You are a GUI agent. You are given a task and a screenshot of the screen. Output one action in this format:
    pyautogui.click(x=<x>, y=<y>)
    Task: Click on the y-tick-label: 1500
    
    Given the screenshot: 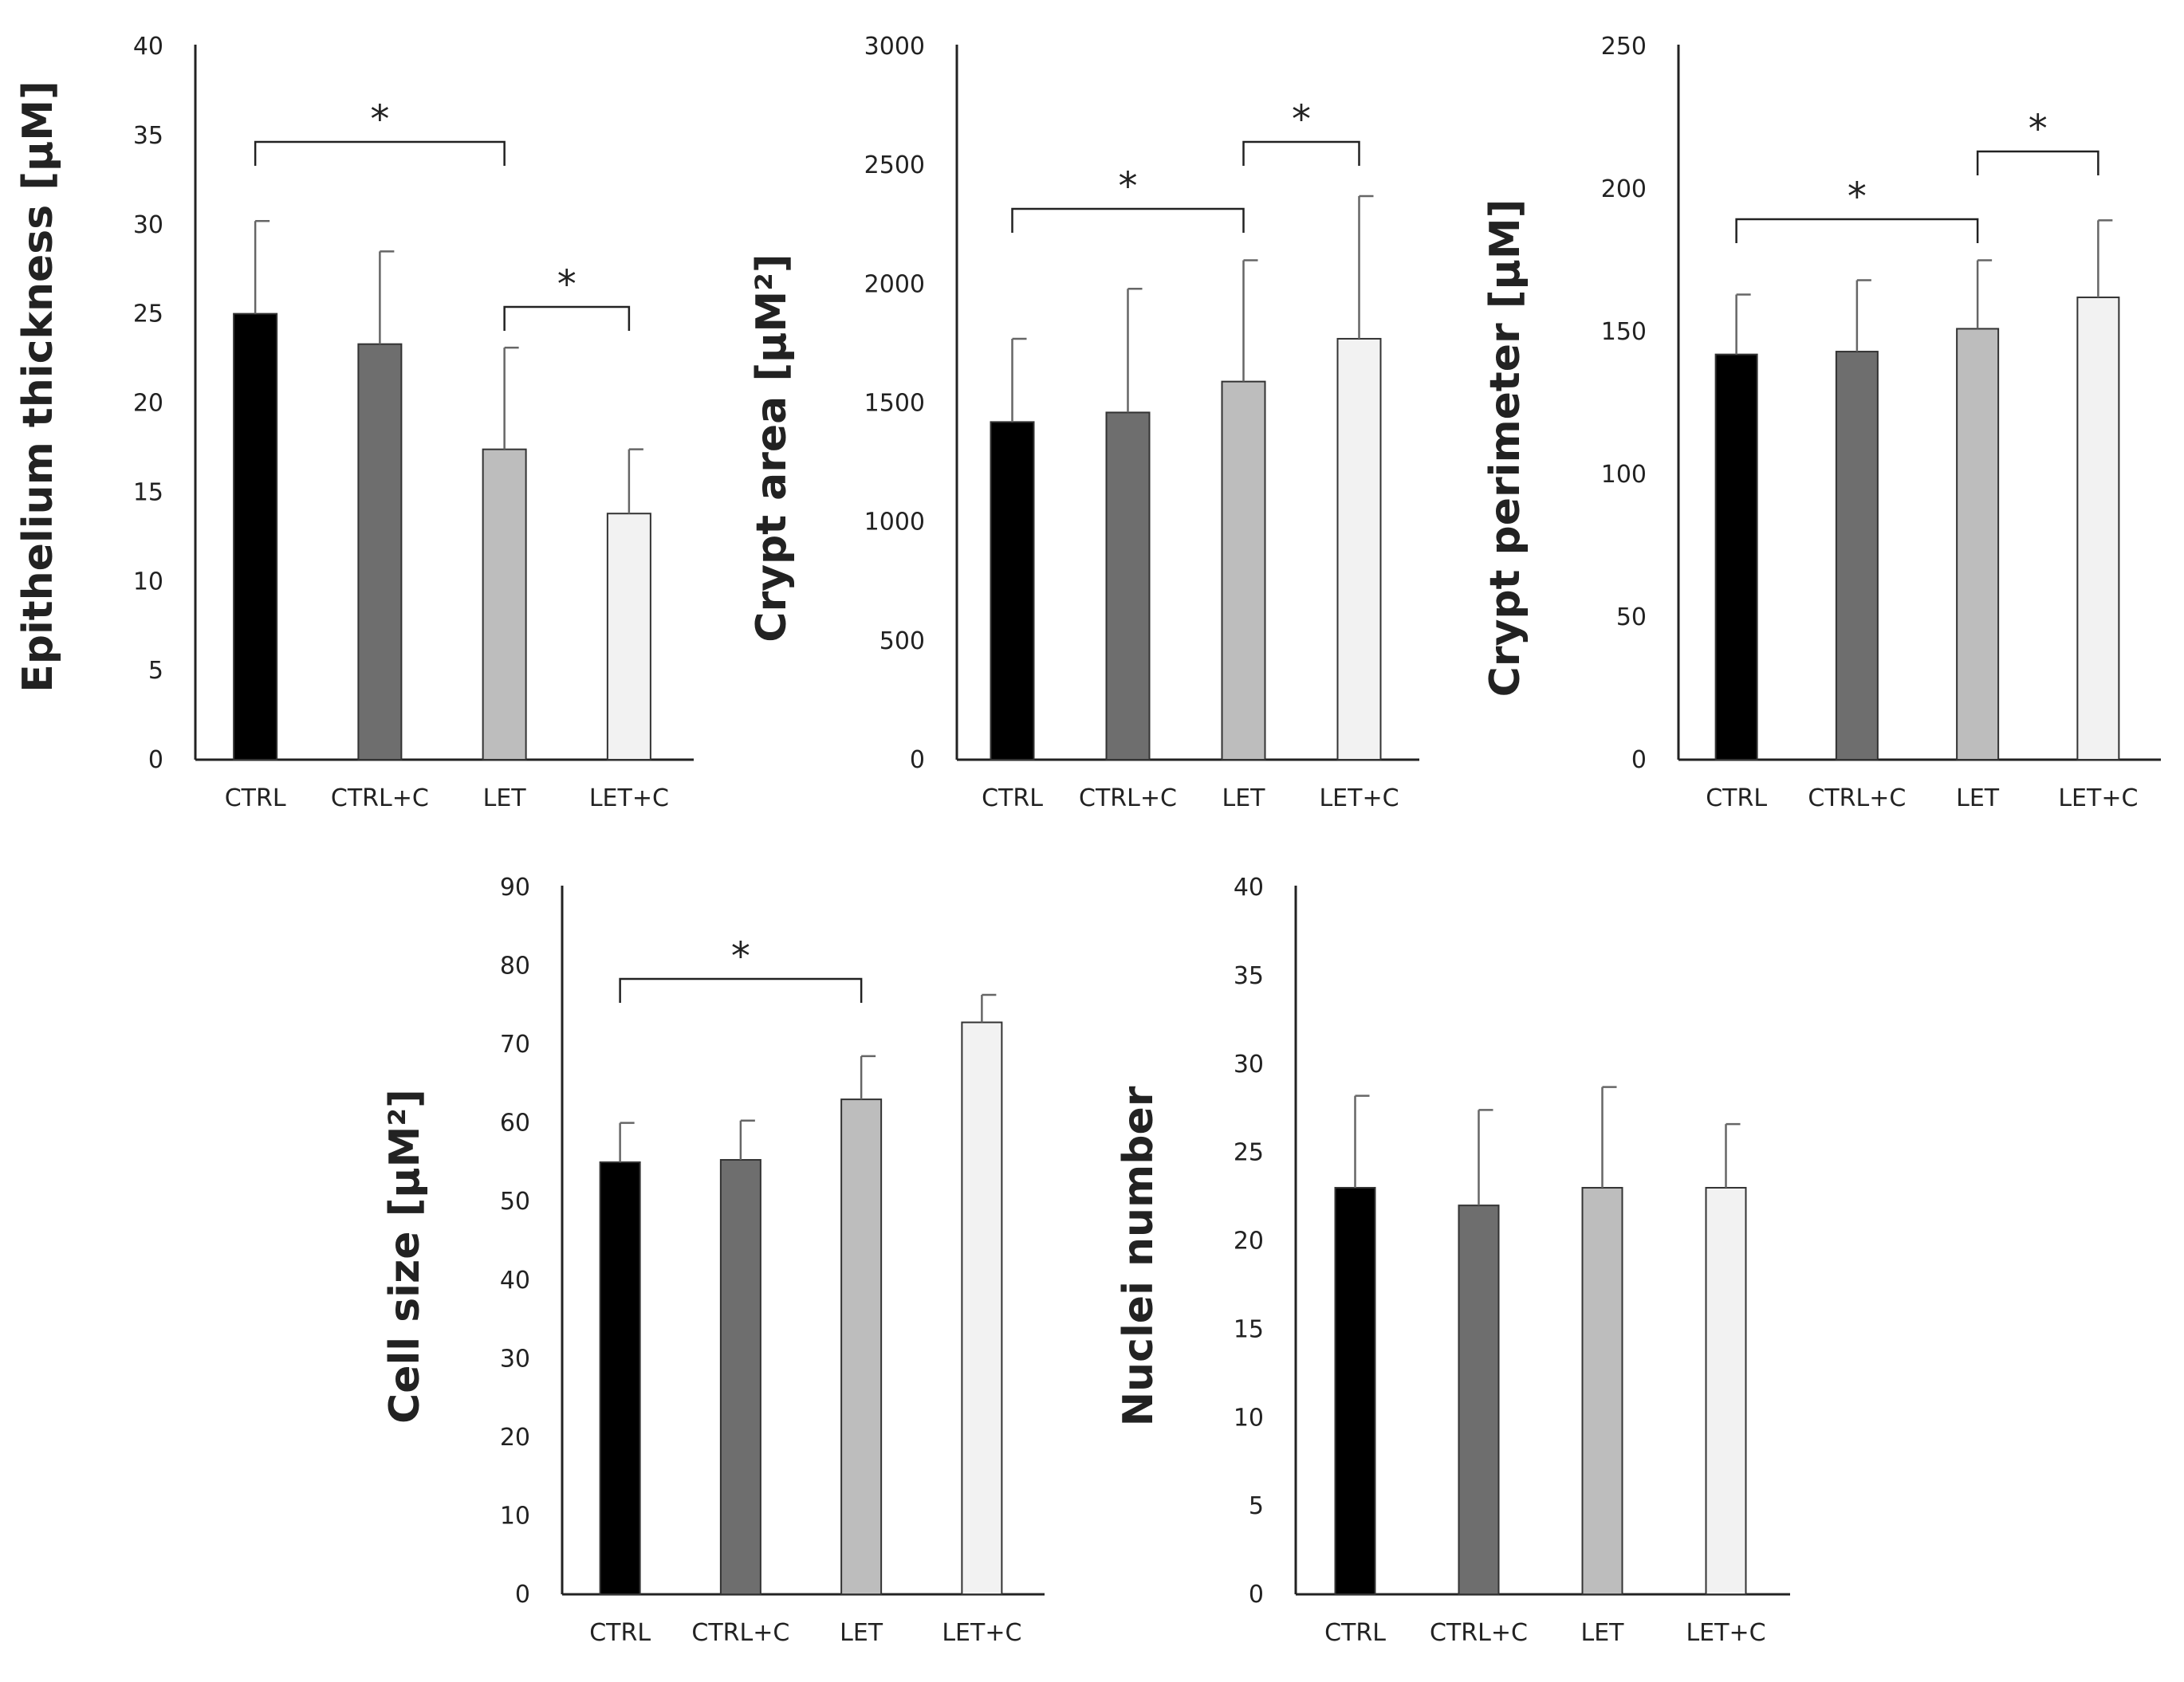 What is the action you would take?
    pyautogui.click(x=894, y=404)
    